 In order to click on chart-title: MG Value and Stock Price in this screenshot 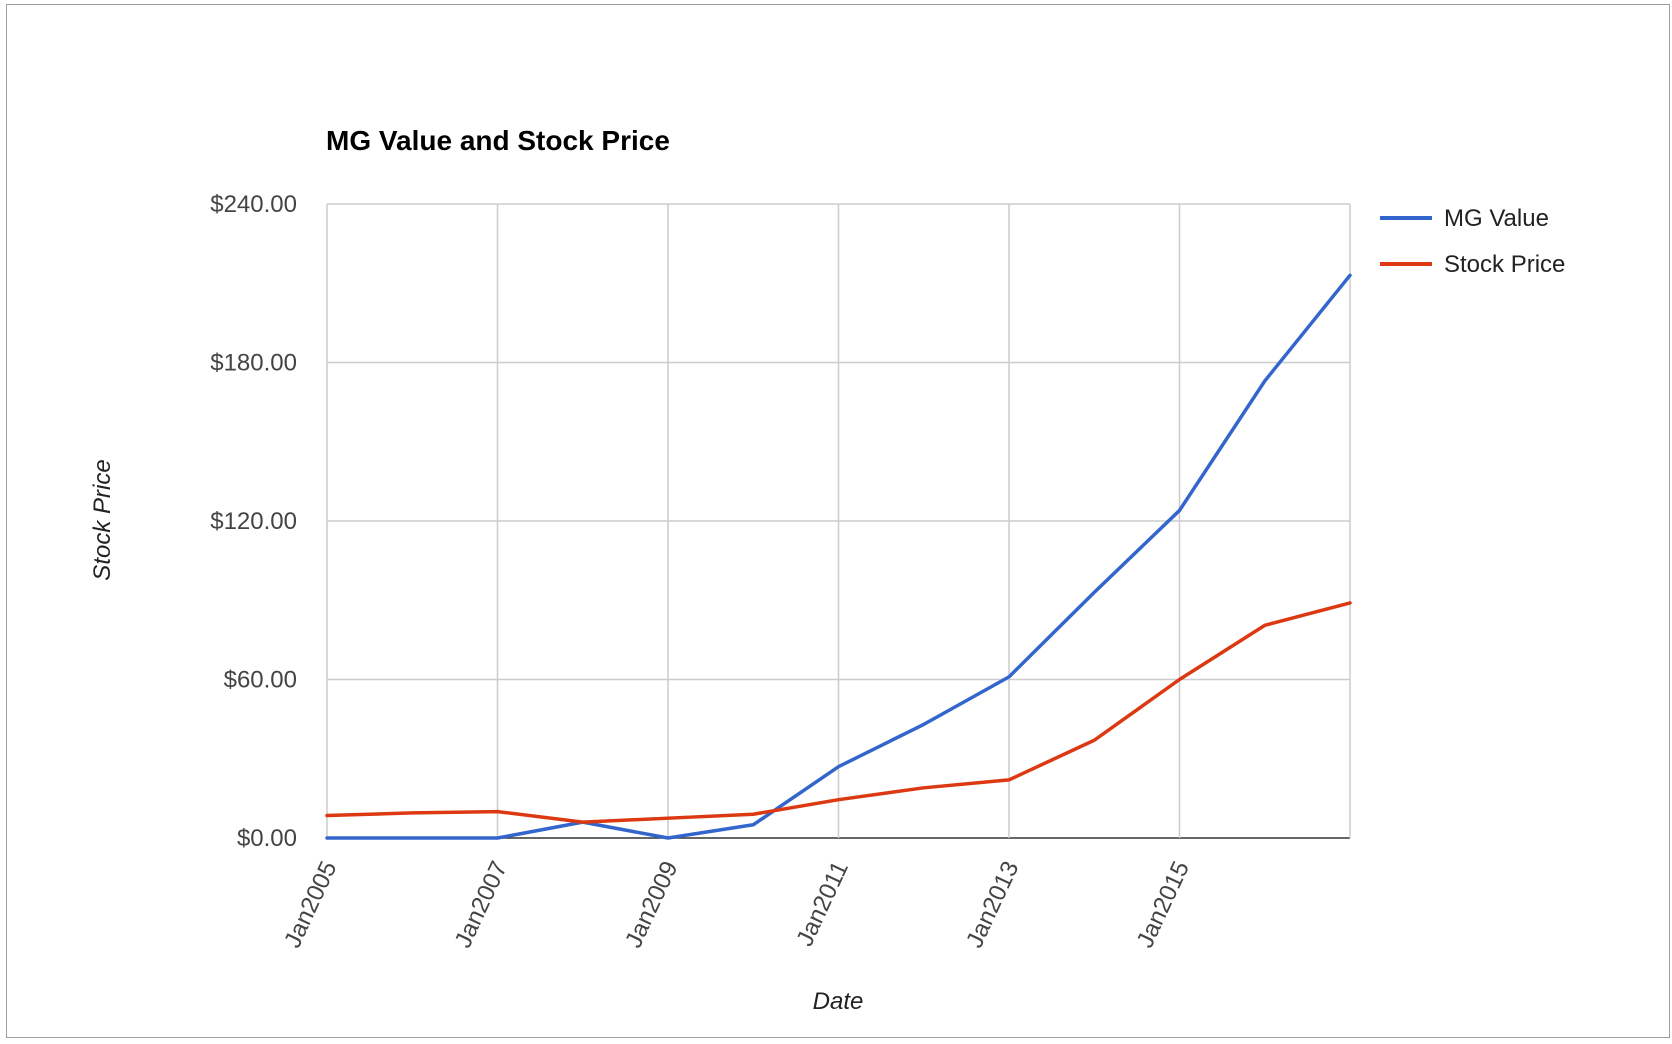, I will do `click(498, 140)`.